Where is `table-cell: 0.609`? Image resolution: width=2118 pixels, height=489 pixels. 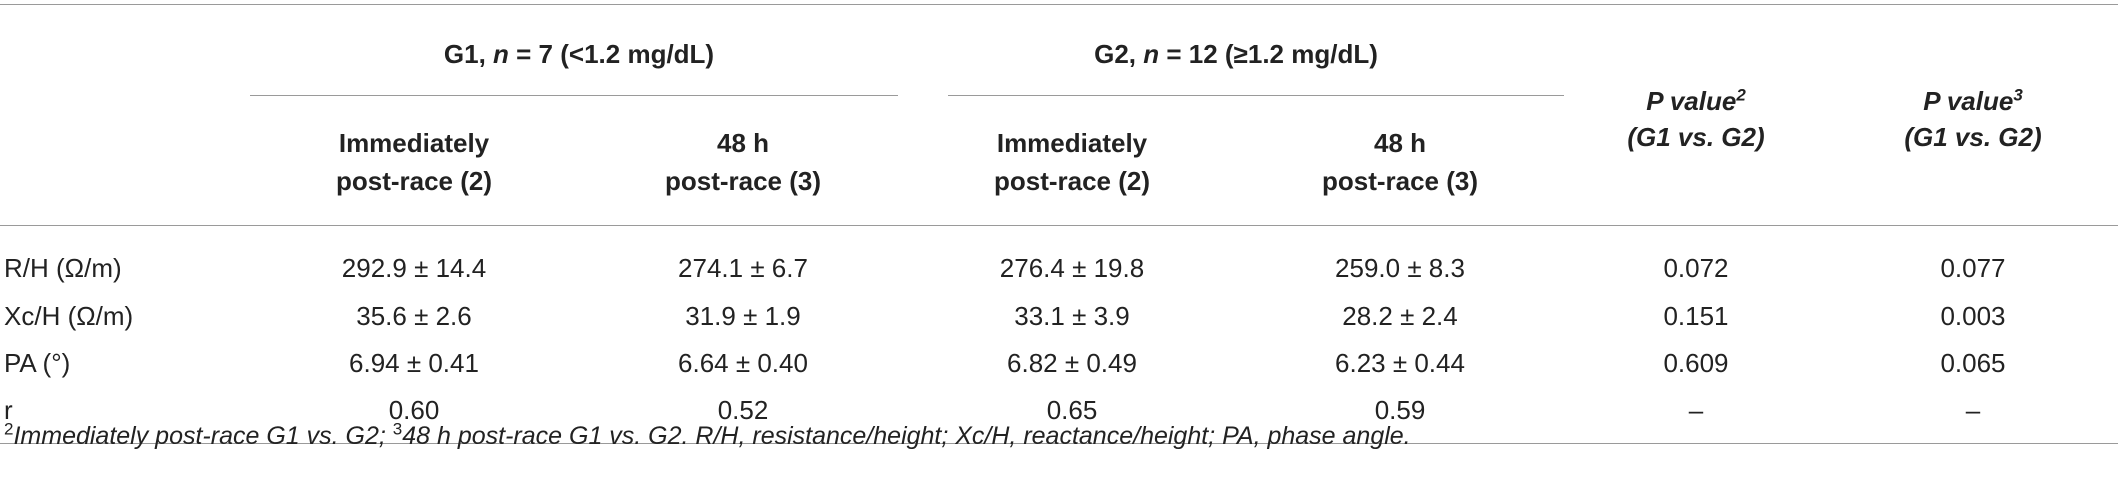 table-cell: 0.609 is located at coordinates (1696, 363).